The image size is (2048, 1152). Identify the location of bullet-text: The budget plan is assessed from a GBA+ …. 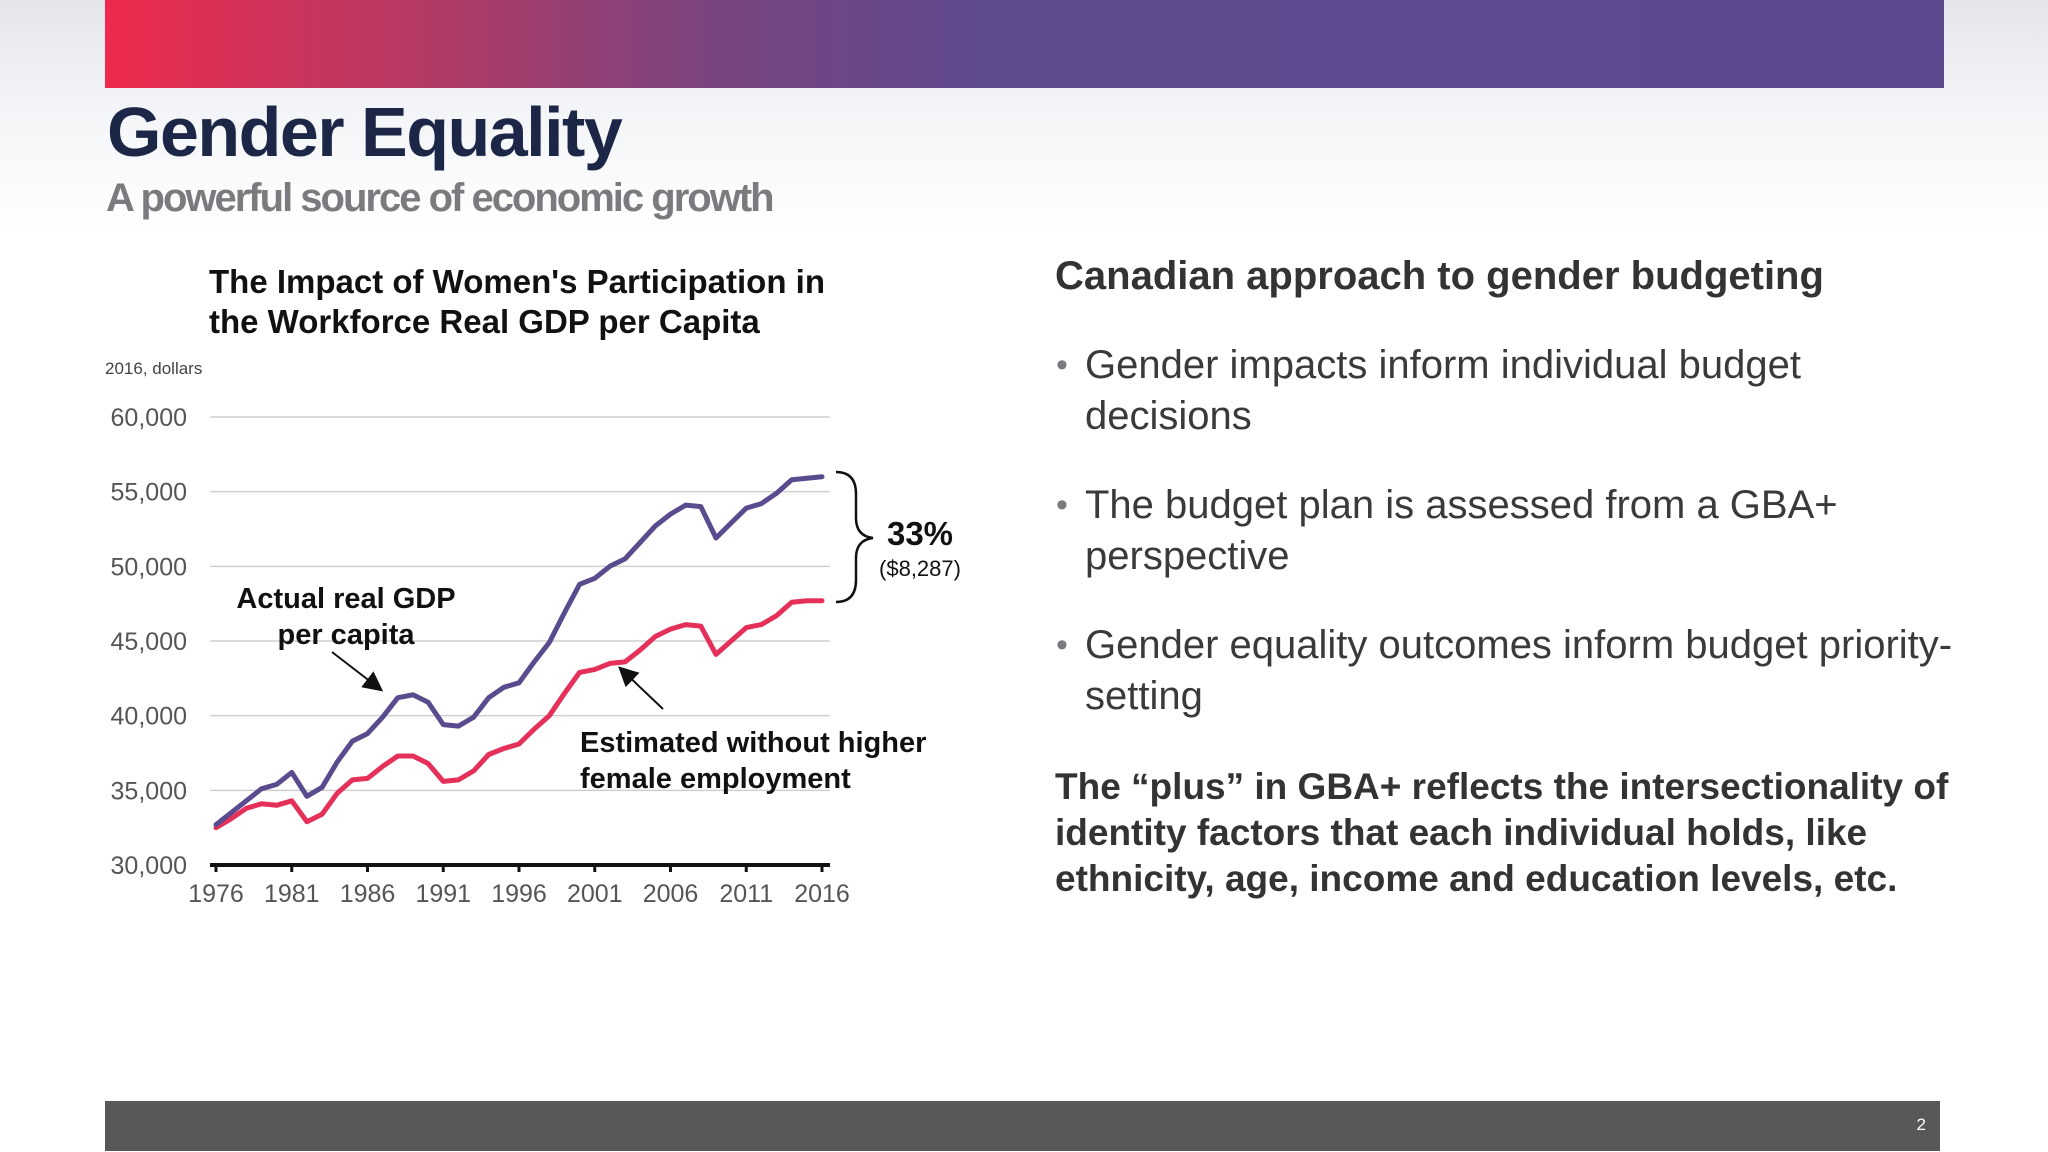
(1461, 530).